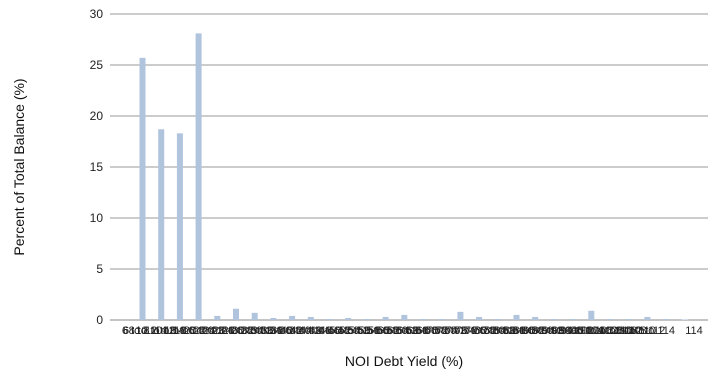 The width and height of the screenshot is (719, 369). Describe the element at coordinates (485, 331) in the screenshot. I see `x-tick-label: 78 to 80` at that location.